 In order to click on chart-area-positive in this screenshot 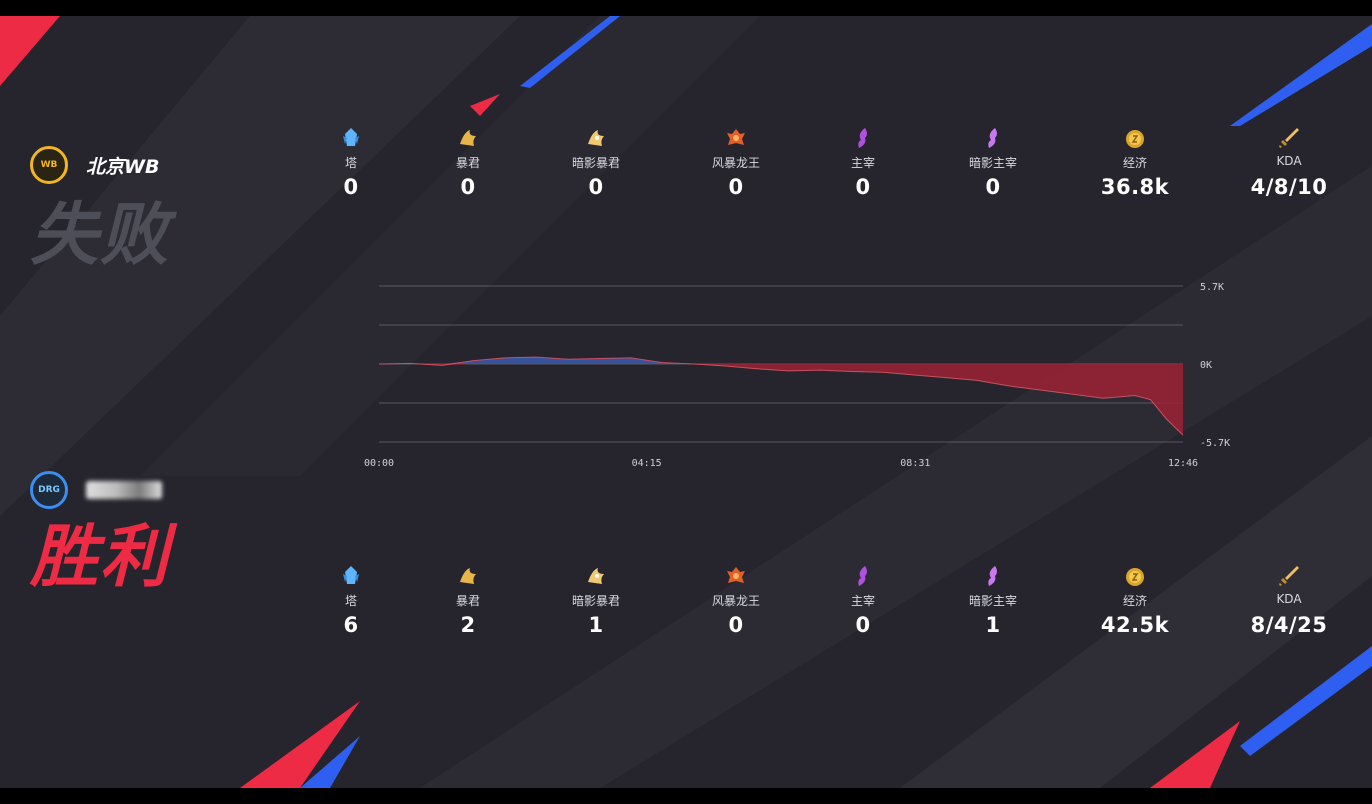, I will do `click(781, 360)`.